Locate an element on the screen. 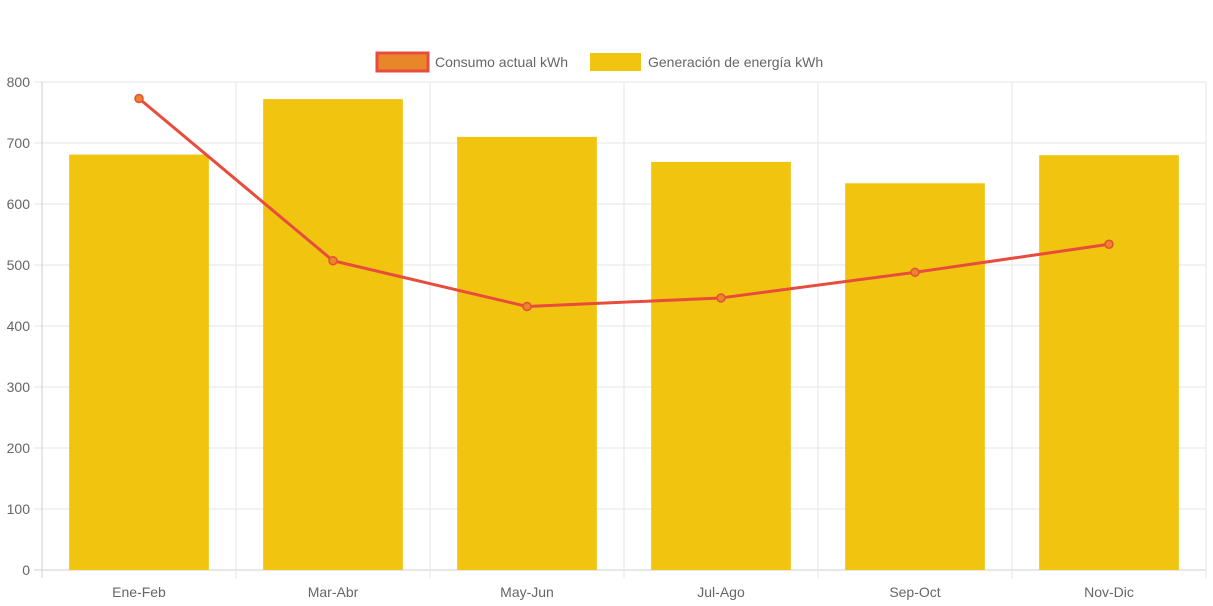  x-tick-label: Jul-Ago is located at coordinates (721, 592).